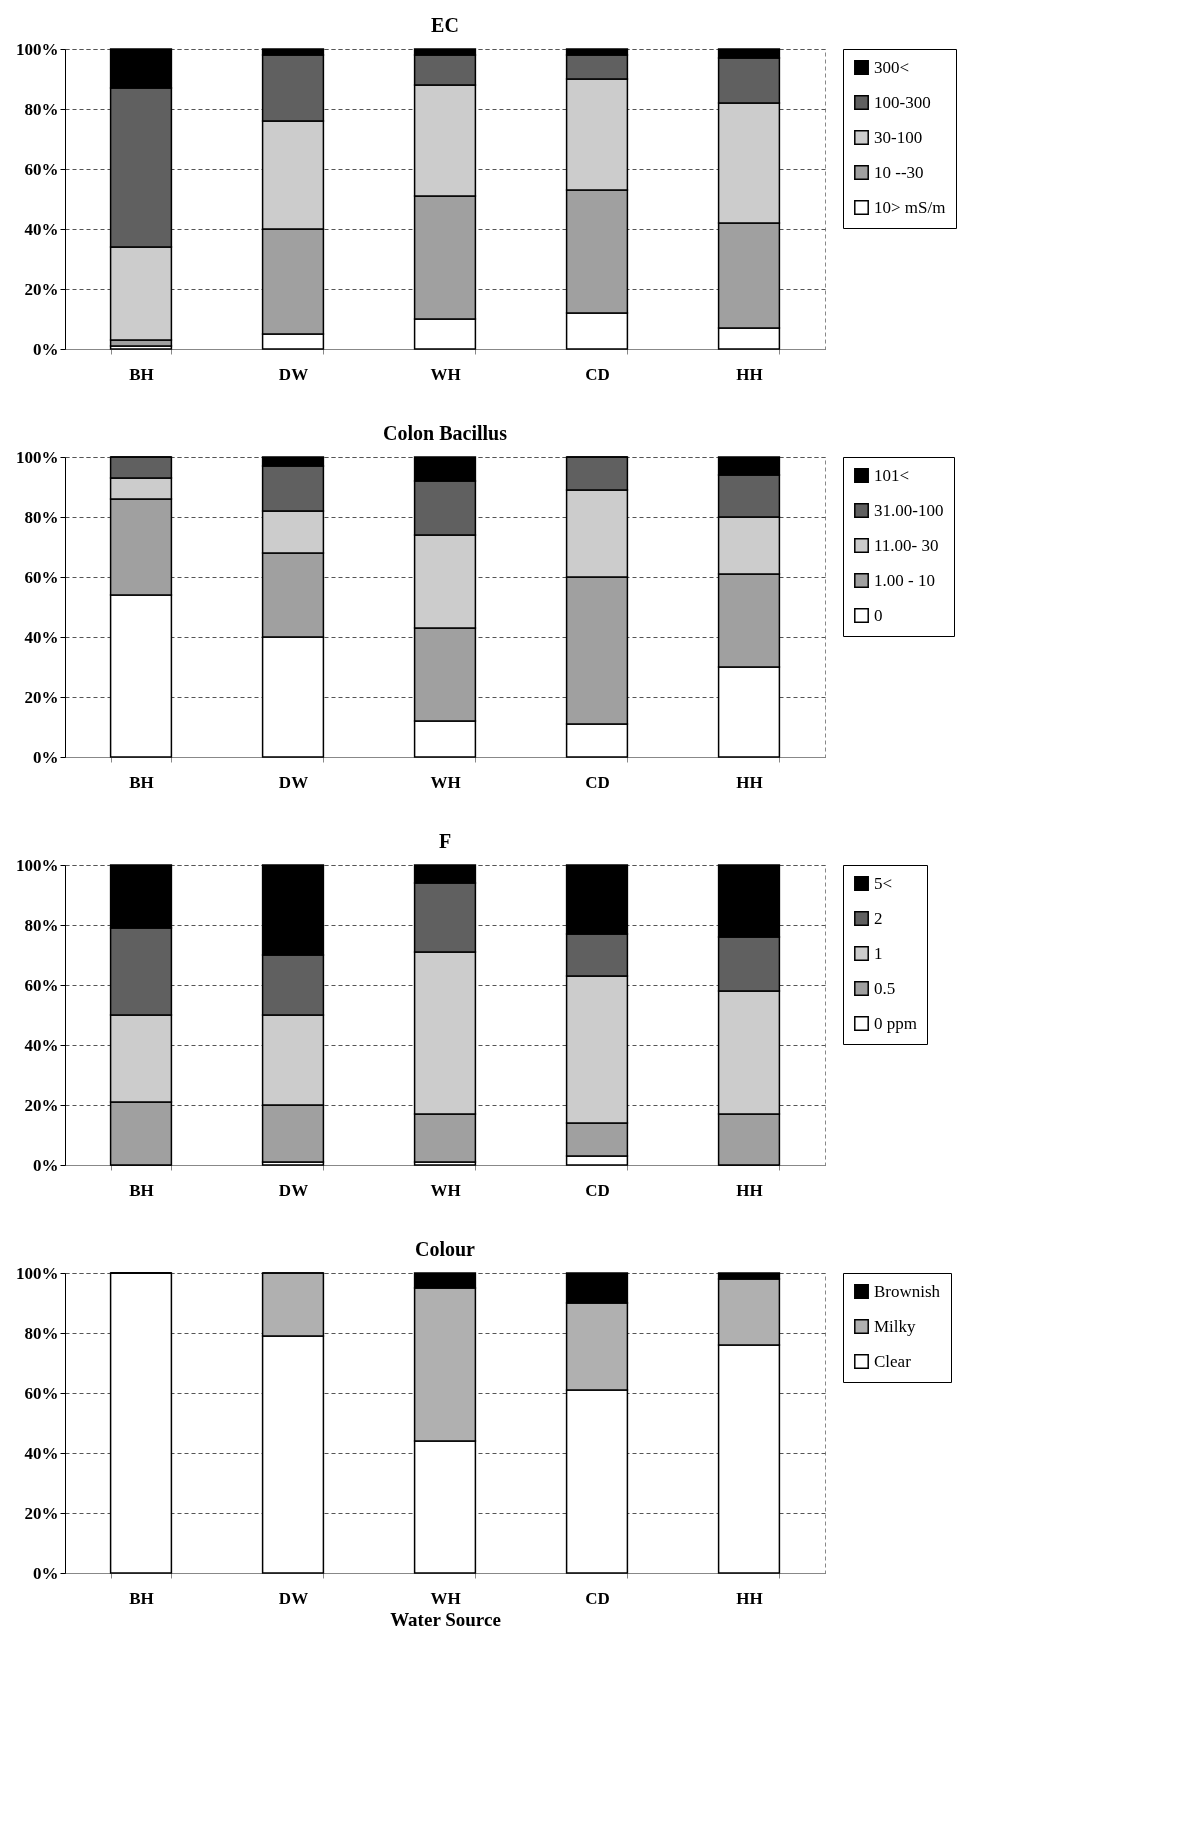 This screenshot has height=1836, width=1181. I want to click on legend-label: Clear, so click(893, 1361).